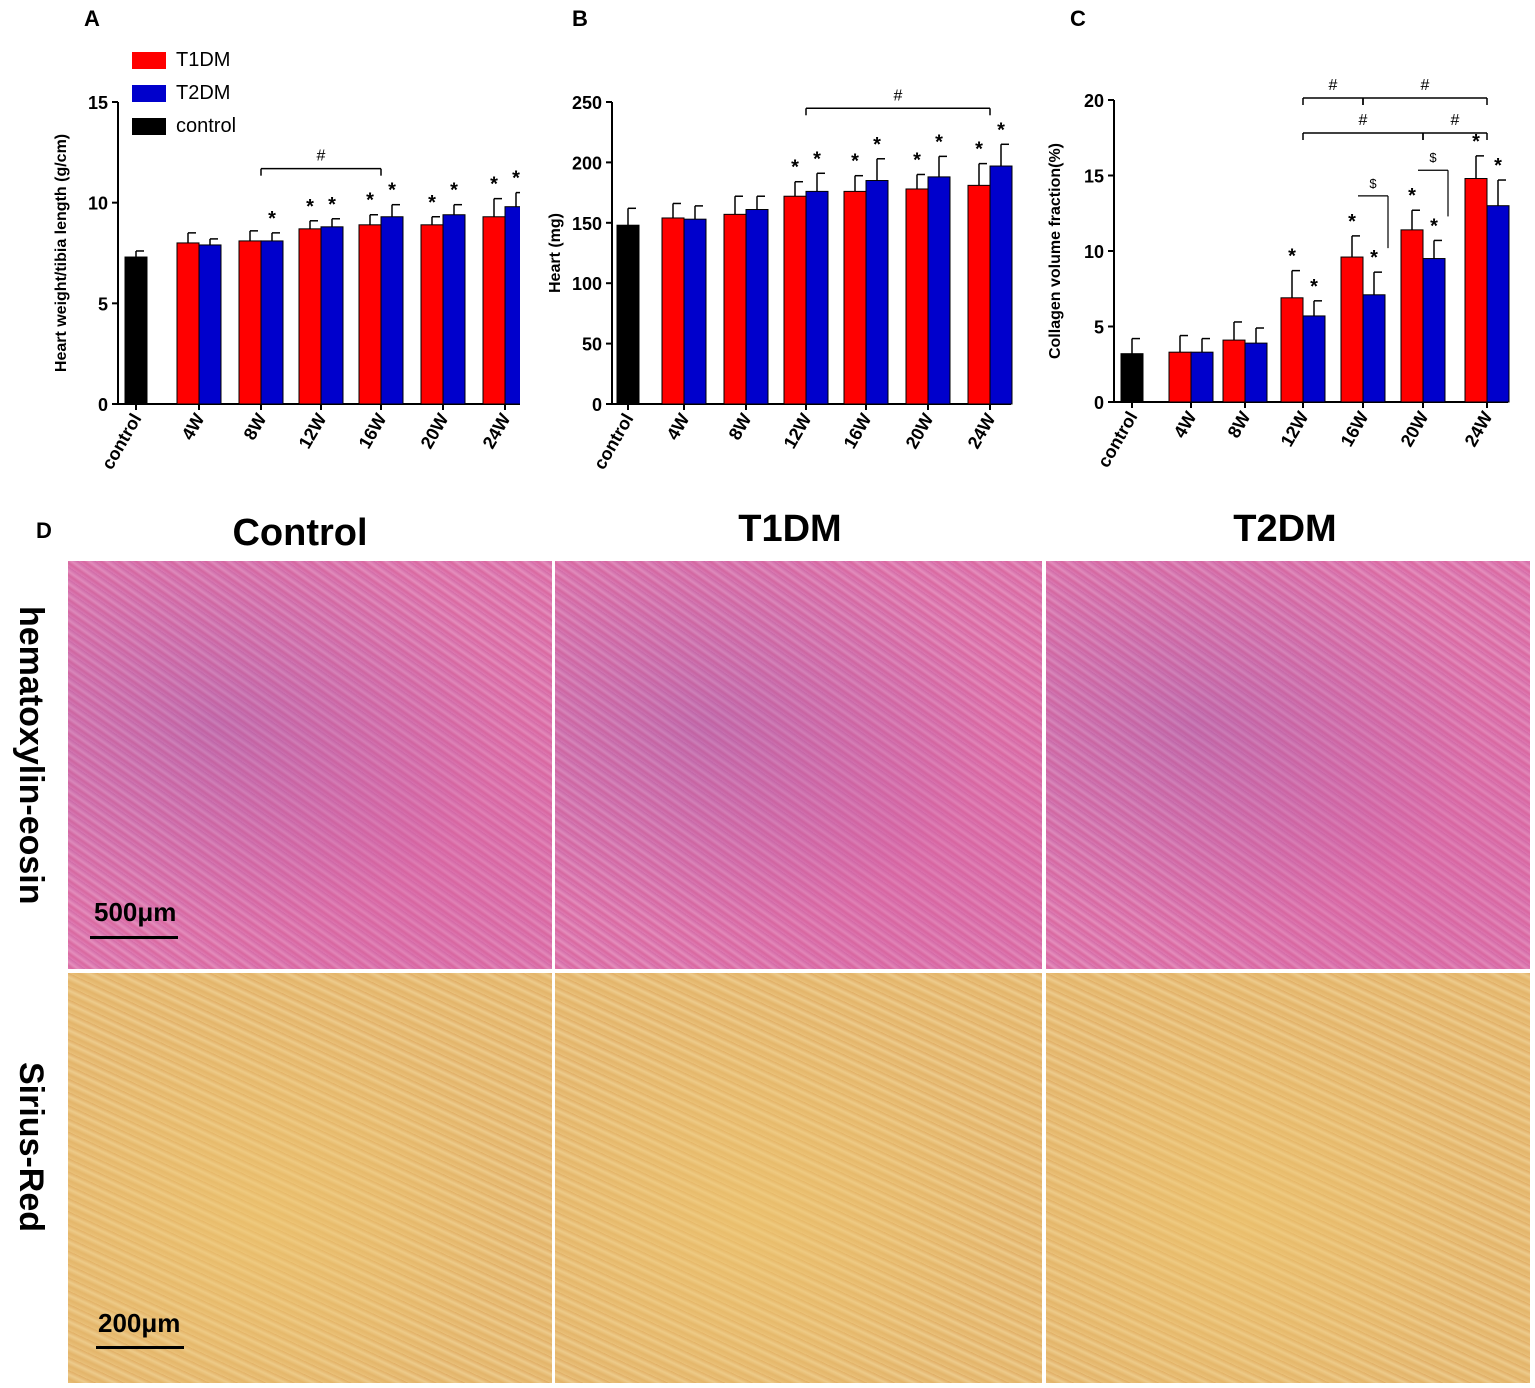  What do you see at coordinates (587, 163) in the screenshot?
I see `y-tick-label: 200` at bounding box center [587, 163].